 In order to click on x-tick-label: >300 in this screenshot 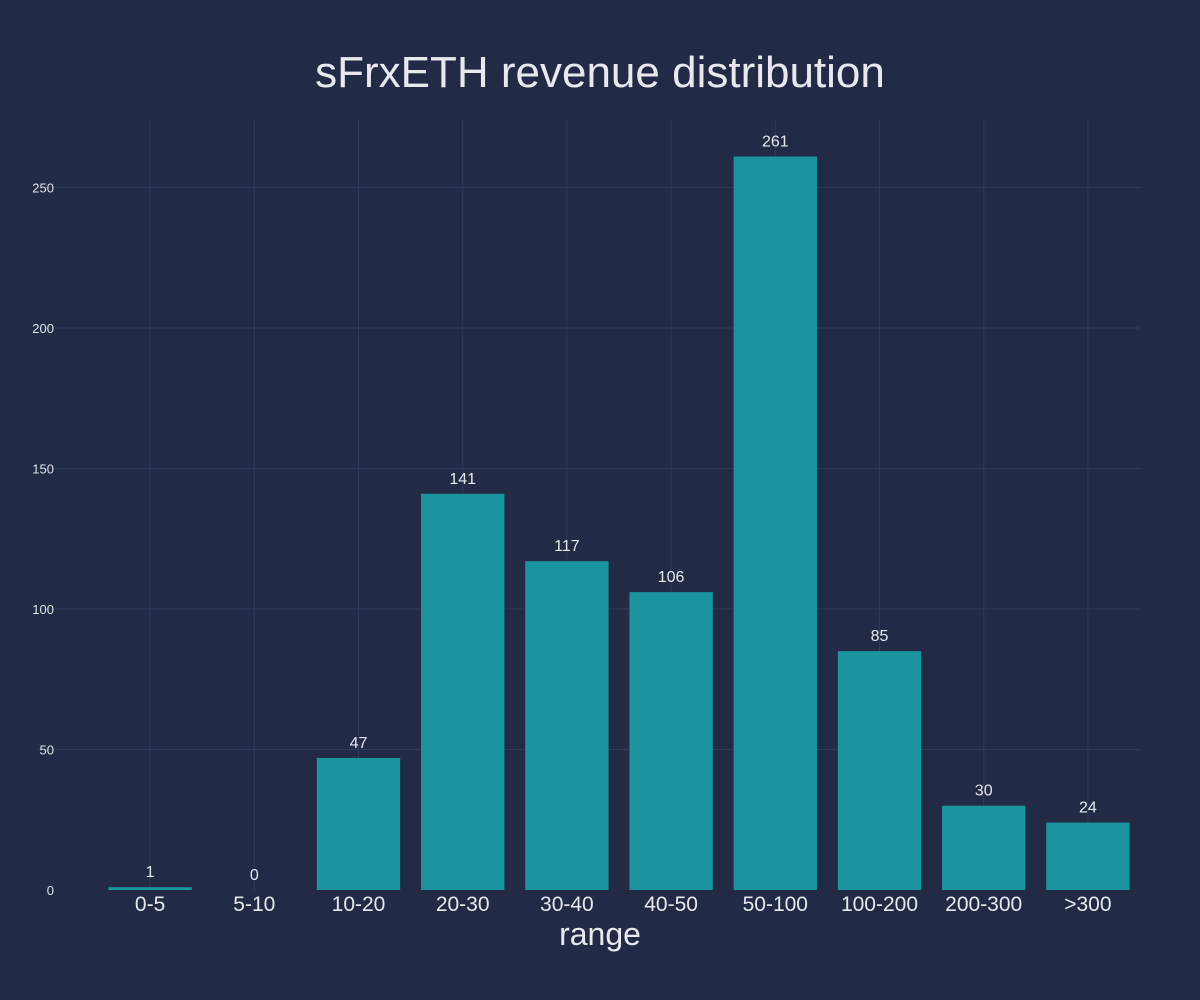, I will do `click(1087, 904)`.